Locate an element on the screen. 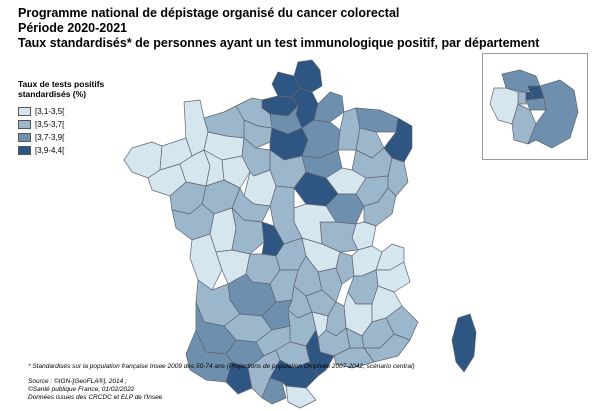 This screenshot has height=411, width=600. region-ariege is located at coordinates (274, 391).